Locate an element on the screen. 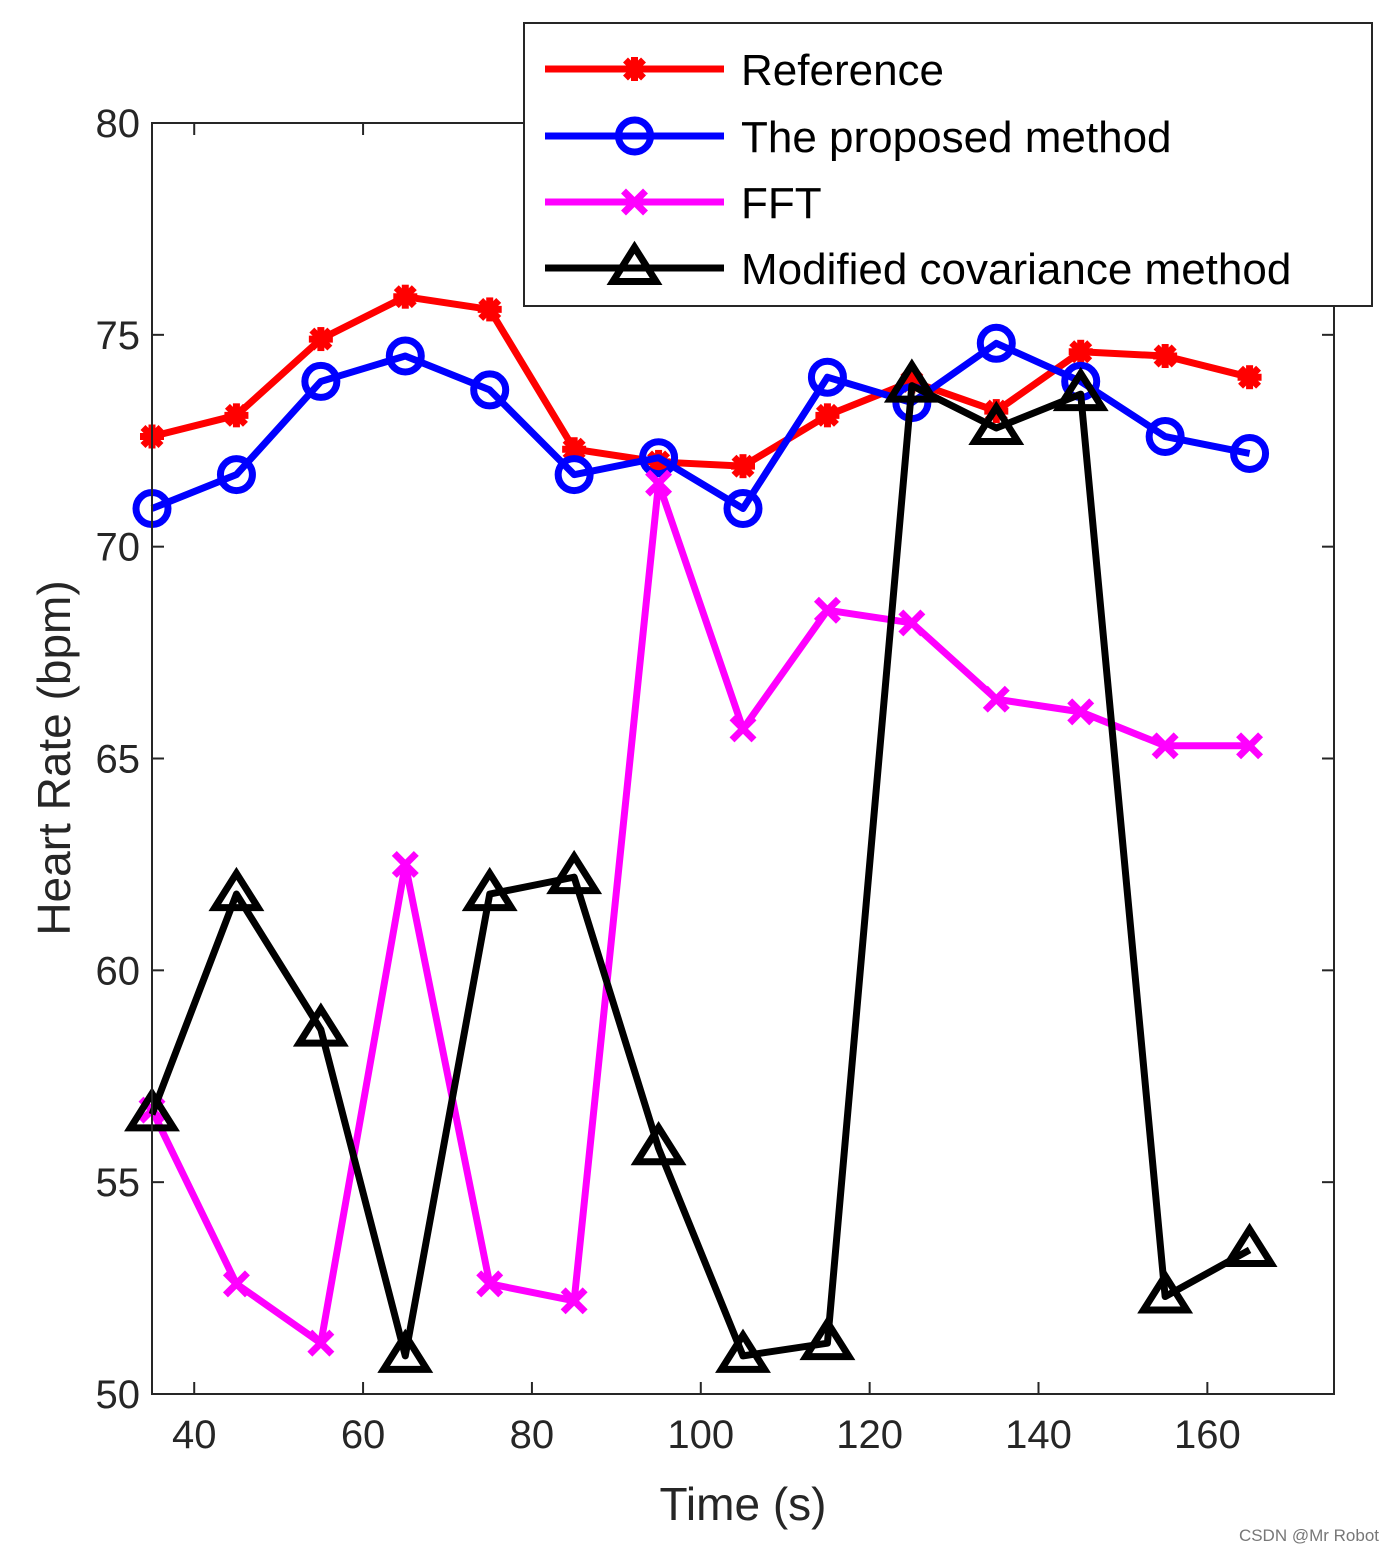  y-axis-label: Heart Rate (bpm) is located at coordinates (54, 757).